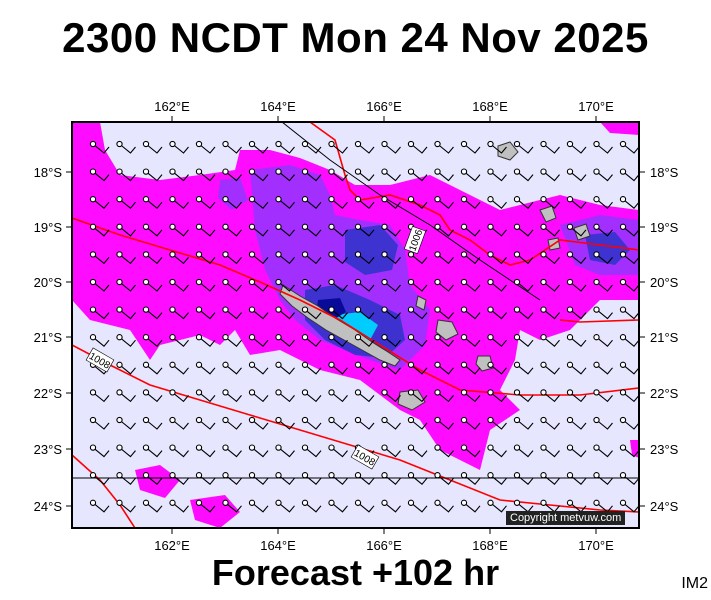 The height and width of the screenshot is (600, 711). What do you see at coordinates (172, 106) in the screenshot?
I see `lon-label-top-162: 162°E` at bounding box center [172, 106].